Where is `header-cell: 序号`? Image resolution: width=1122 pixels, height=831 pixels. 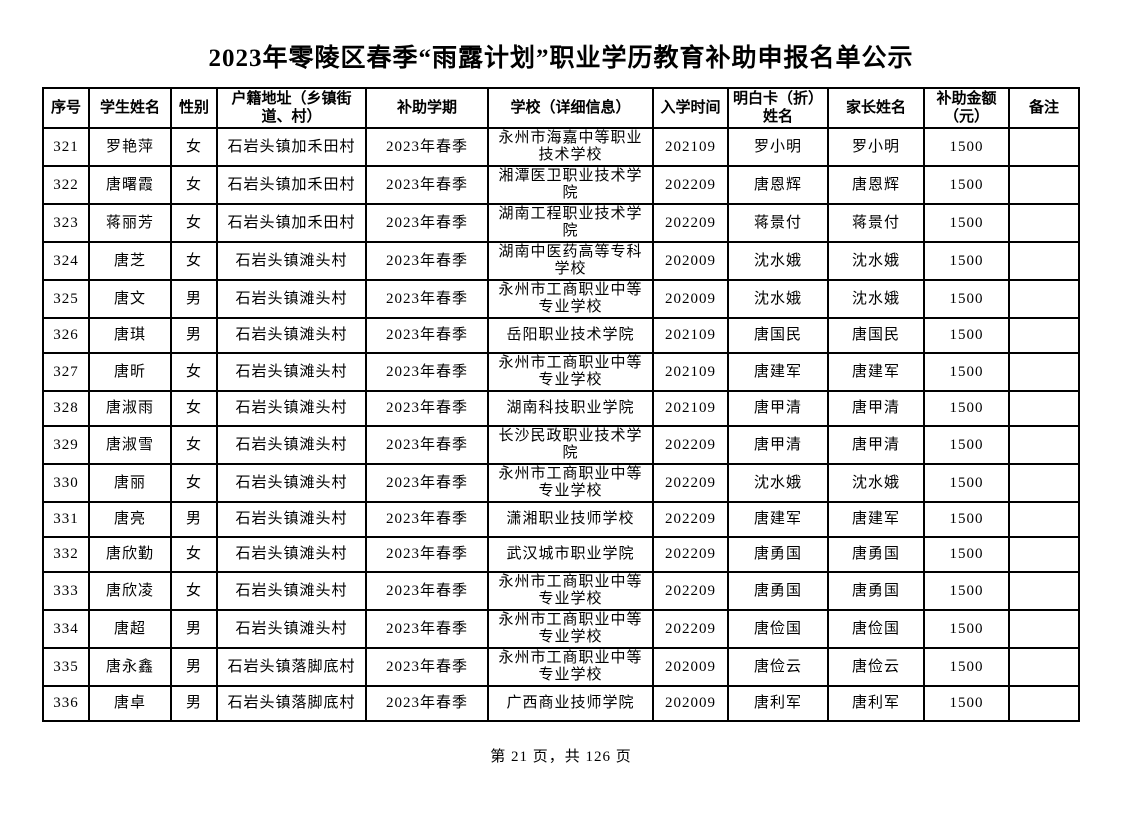 header-cell: 序号 is located at coordinates (66, 108).